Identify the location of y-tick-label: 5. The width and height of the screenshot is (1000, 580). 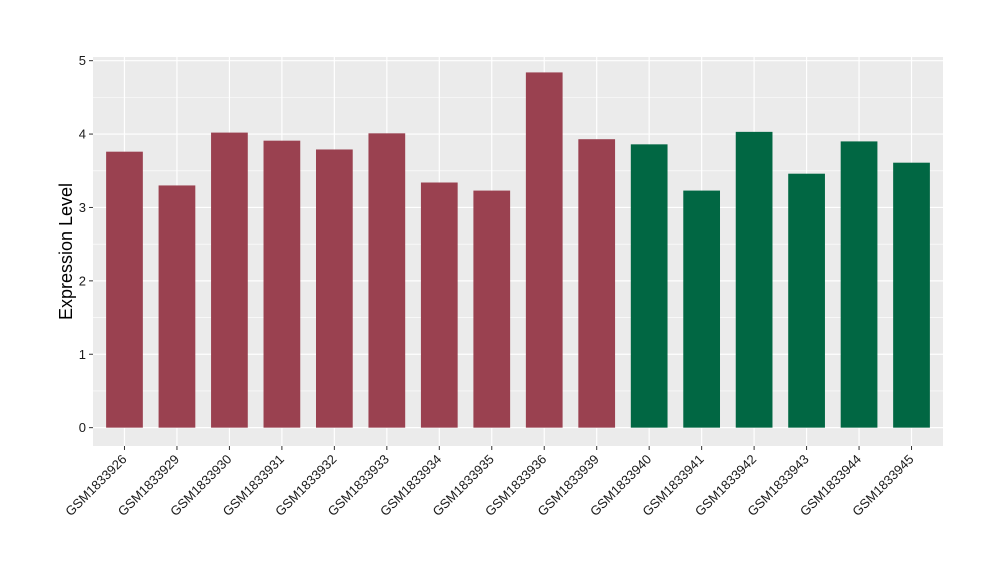
(82, 60).